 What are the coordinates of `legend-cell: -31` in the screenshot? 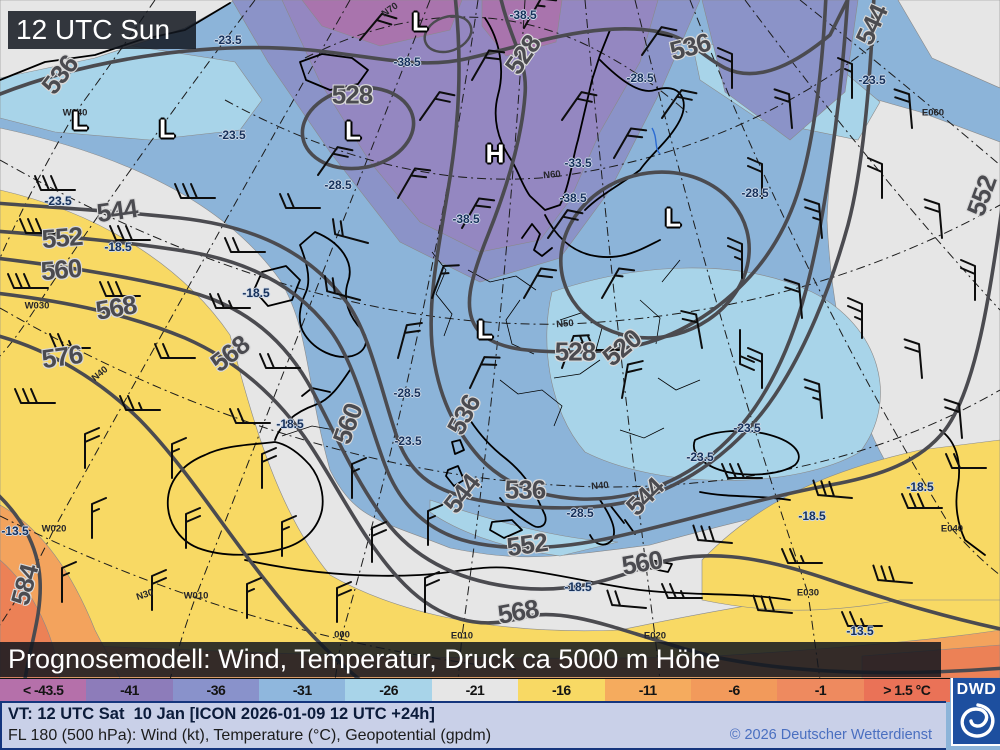 It's located at (302, 690).